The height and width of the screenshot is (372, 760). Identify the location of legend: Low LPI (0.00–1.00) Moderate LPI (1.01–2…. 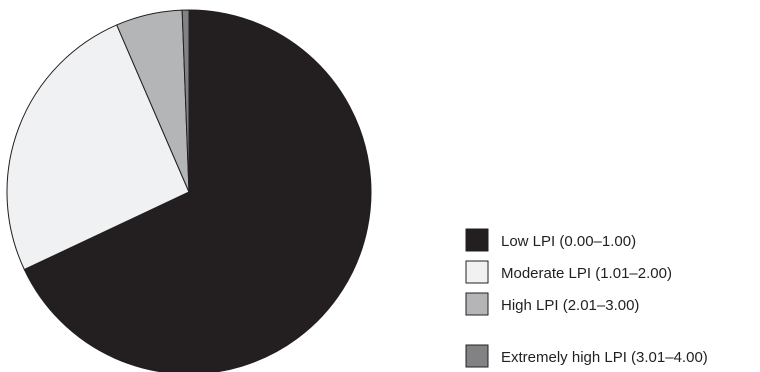
(586, 298).